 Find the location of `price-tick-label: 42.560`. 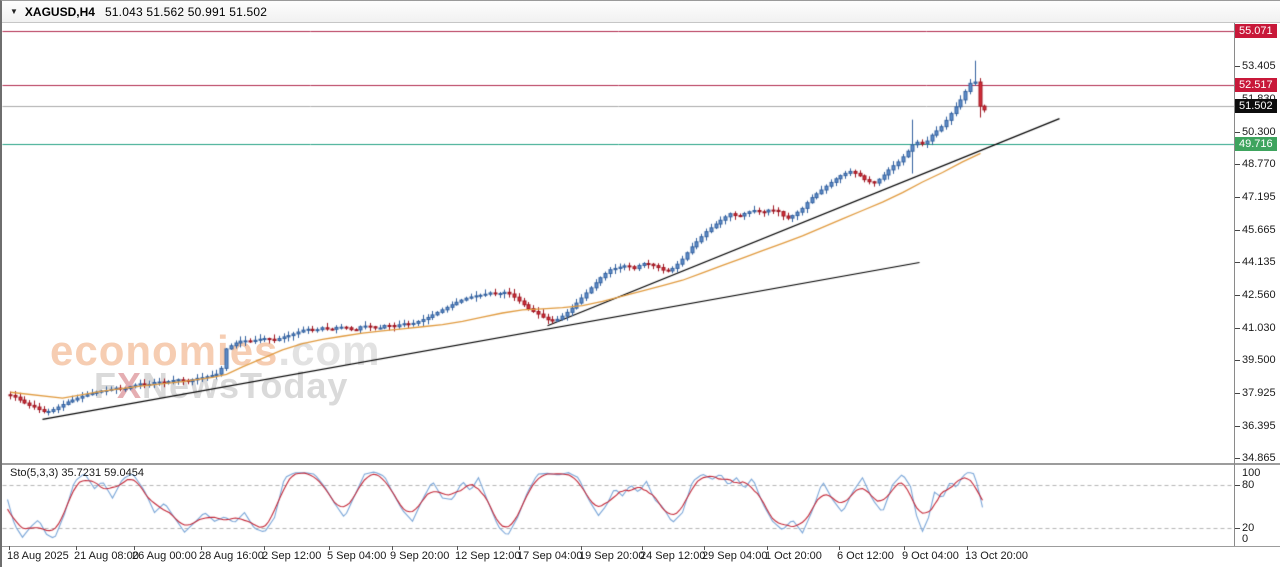

price-tick-label: 42.560 is located at coordinates (1259, 295).